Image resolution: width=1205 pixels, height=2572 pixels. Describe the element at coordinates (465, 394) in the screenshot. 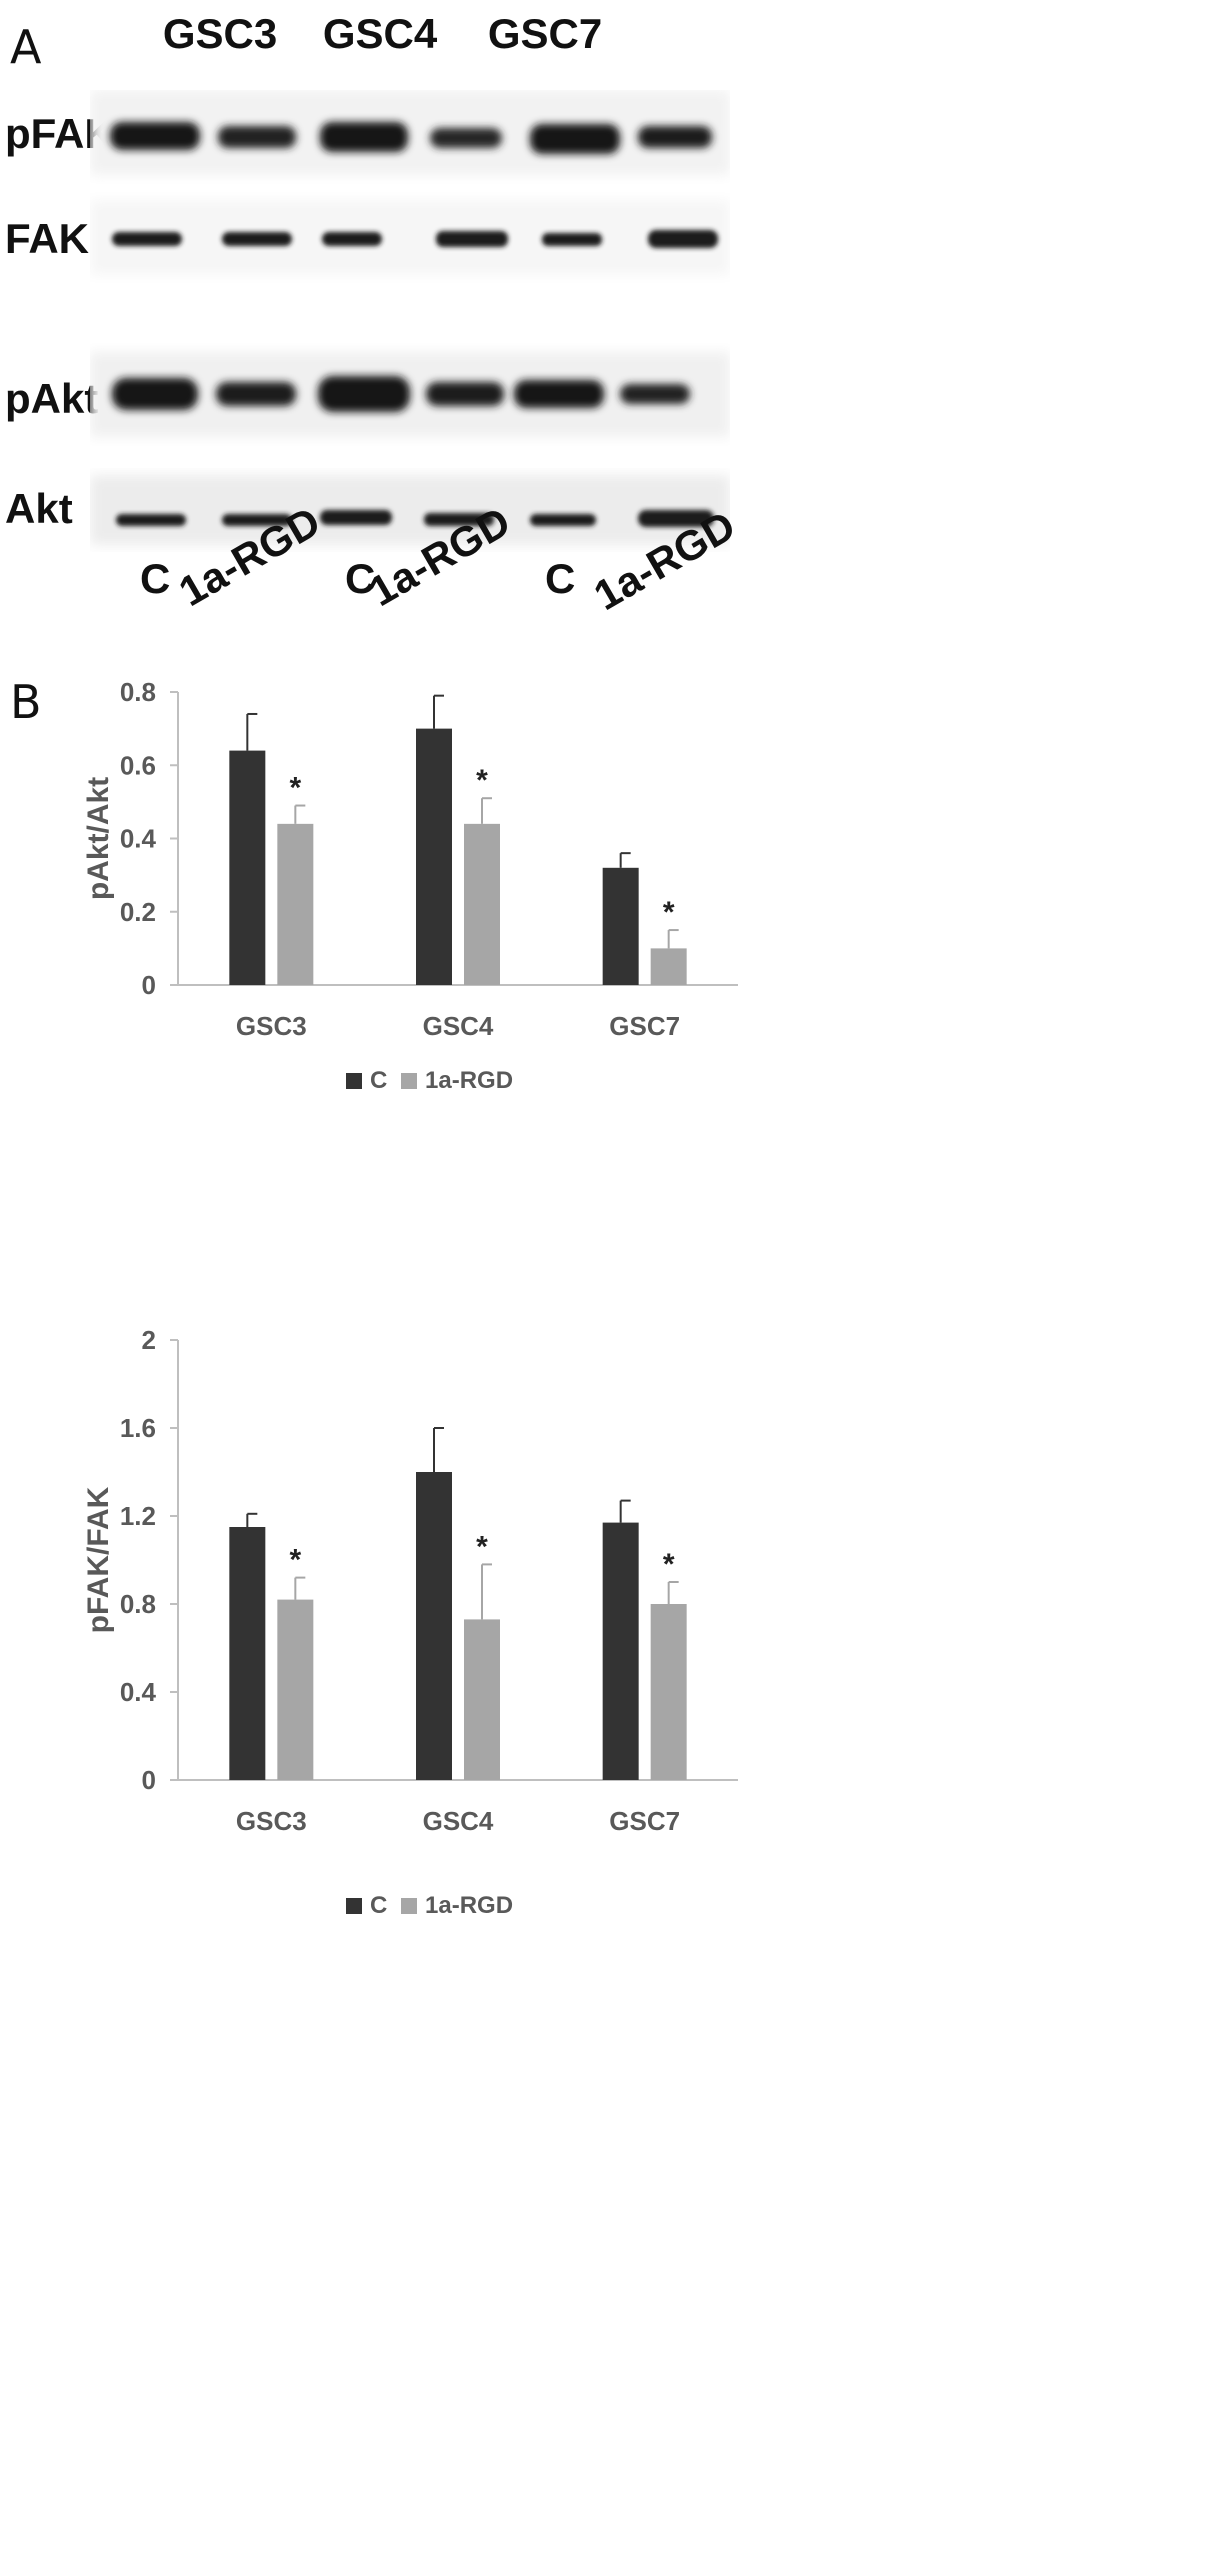

I see `band-pakt-gsc4-rgd` at that location.